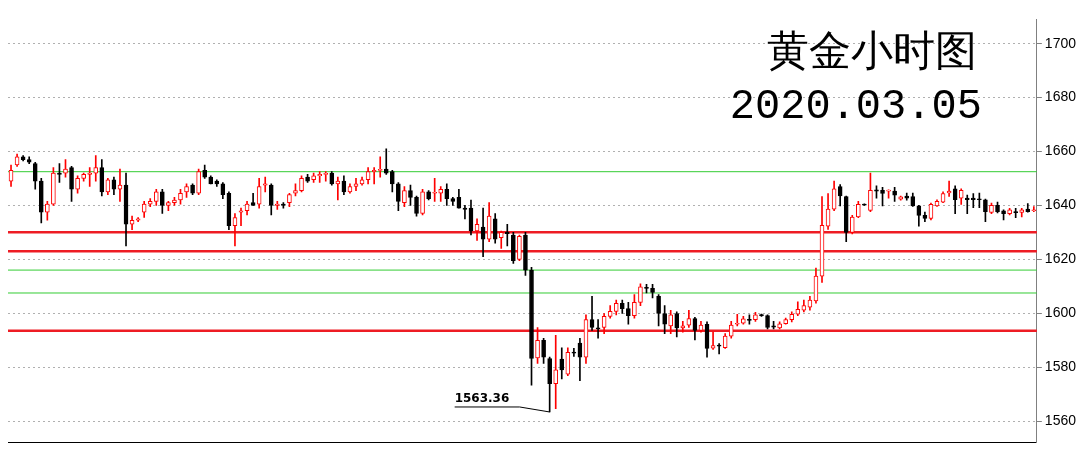 Image resolution: width=1087 pixels, height=462 pixels. What do you see at coordinates (482, 398) in the screenshot?
I see `annotation: 1563.36` at bounding box center [482, 398].